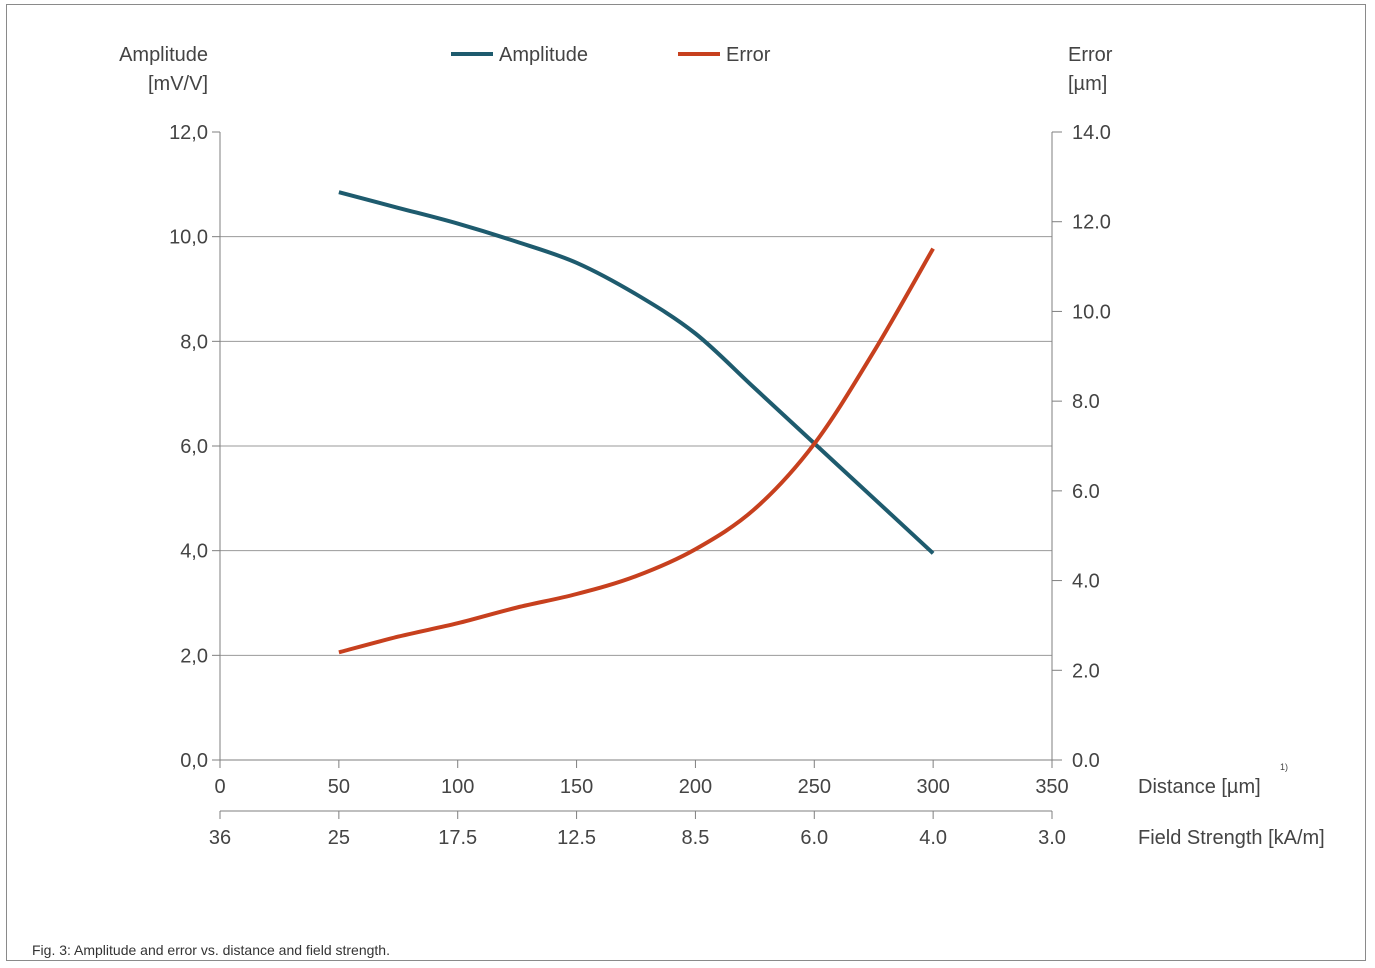 This screenshot has height=968, width=1375. Describe the element at coordinates (1086, 492) in the screenshot. I see `right-tick-label: 6.0` at that location.